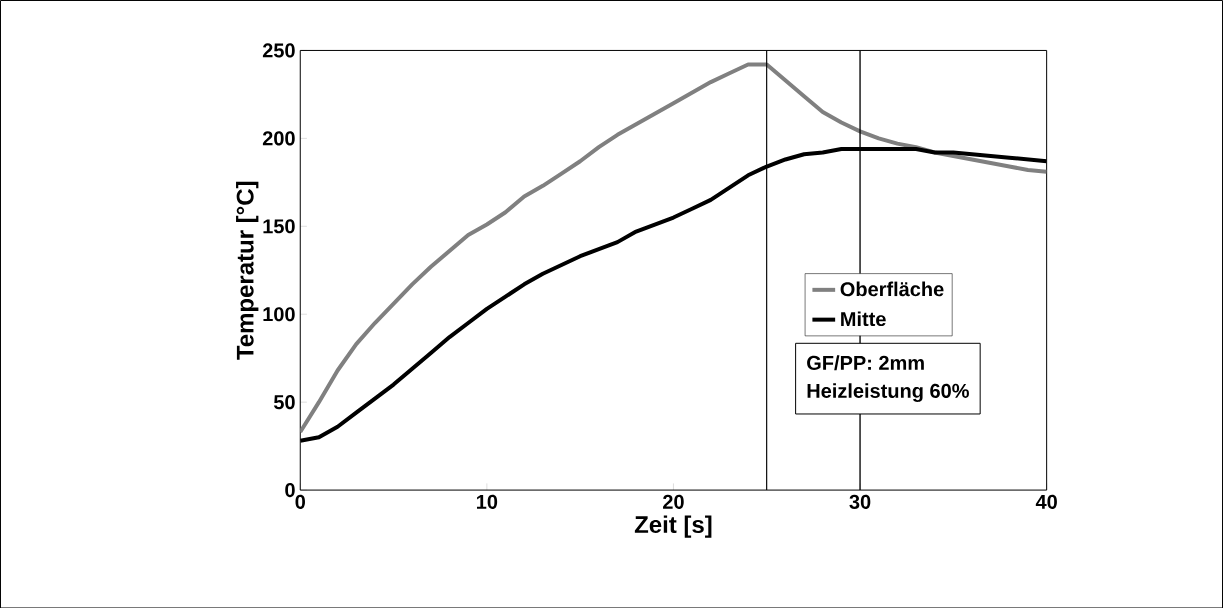  I want to click on x-tick-label: 40, so click(1046, 501).